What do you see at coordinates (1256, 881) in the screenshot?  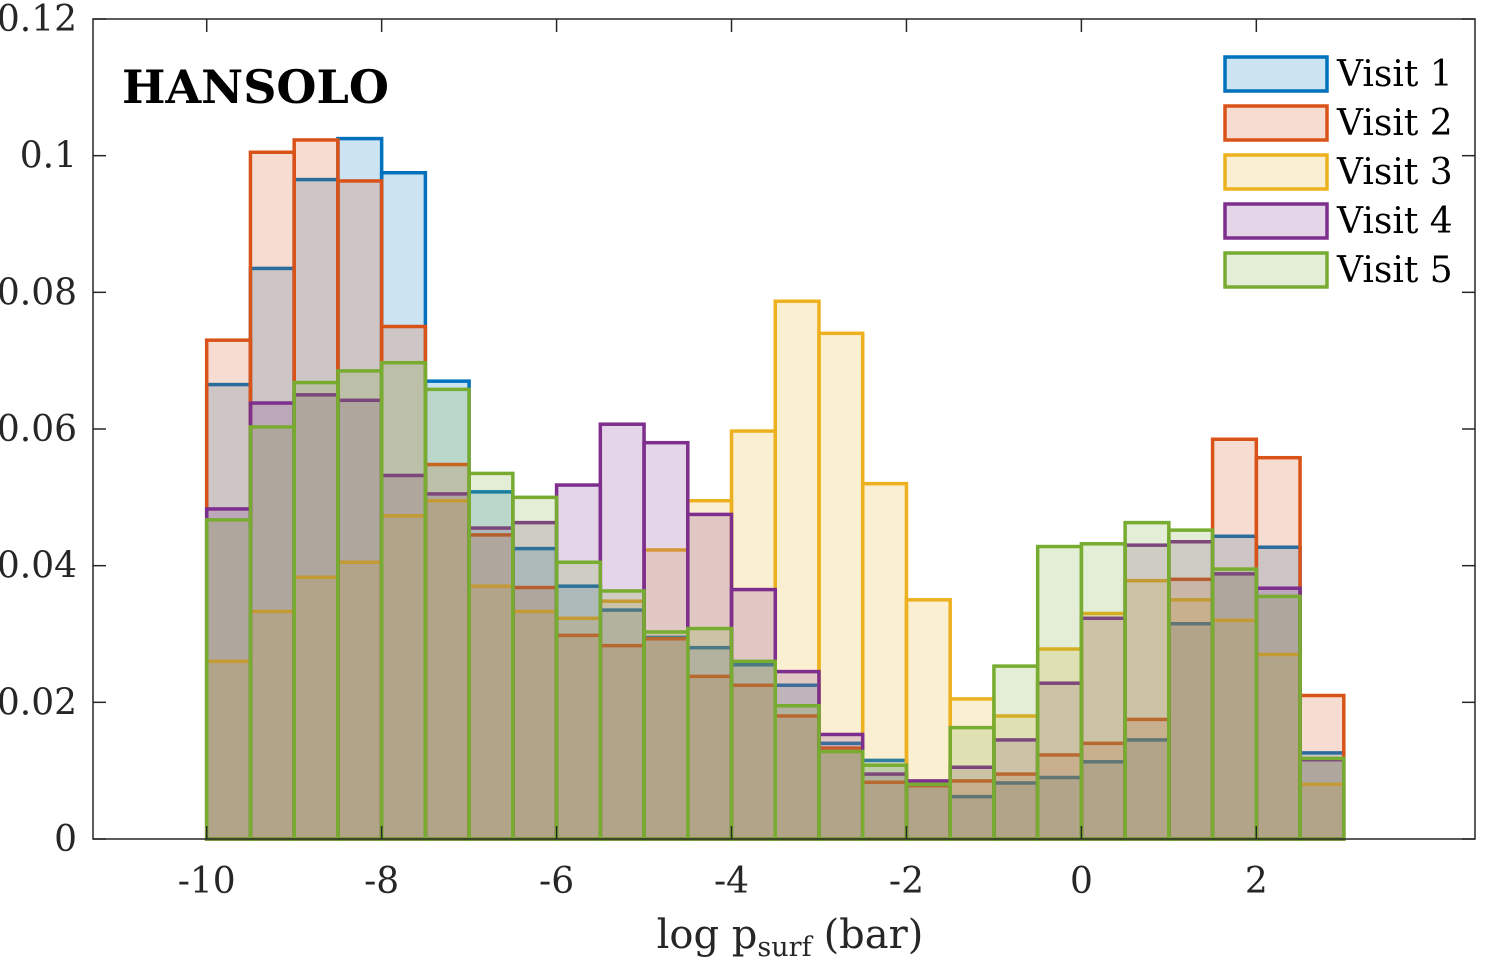 I see `x-tick-label: 2` at bounding box center [1256, 881].